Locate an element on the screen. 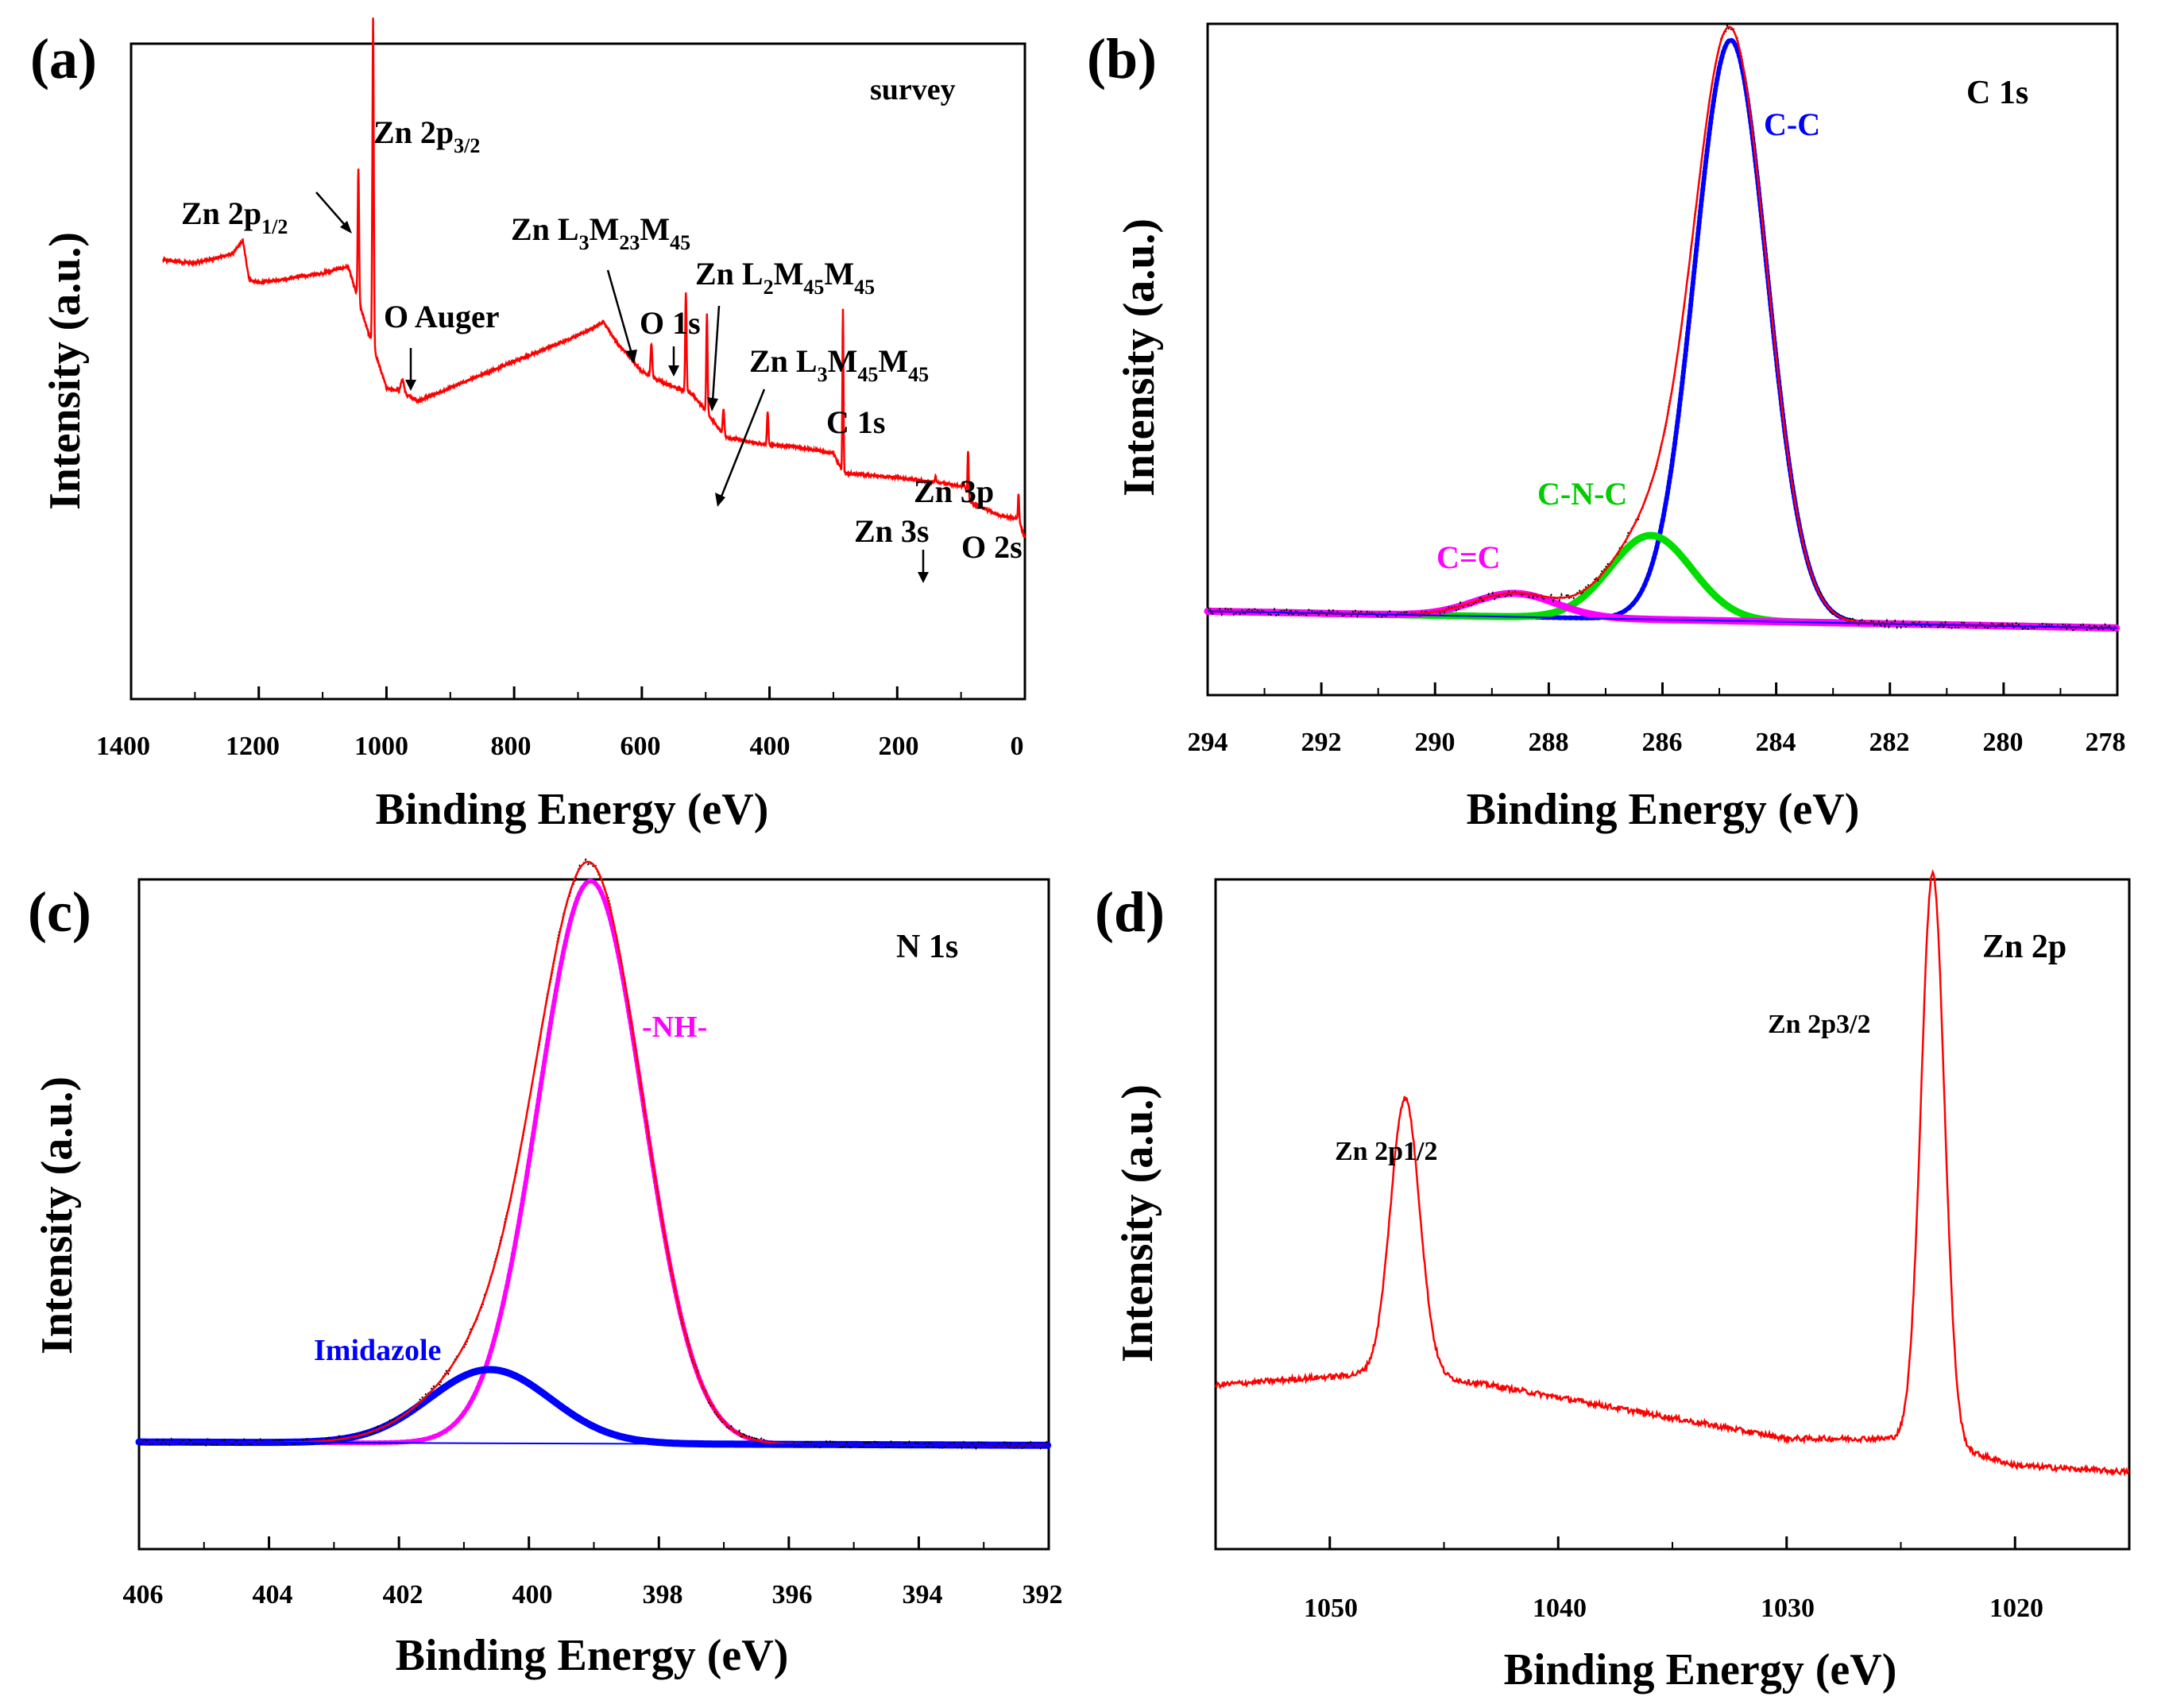  panel-label-c: (c) is located at coordinates (59, 912).